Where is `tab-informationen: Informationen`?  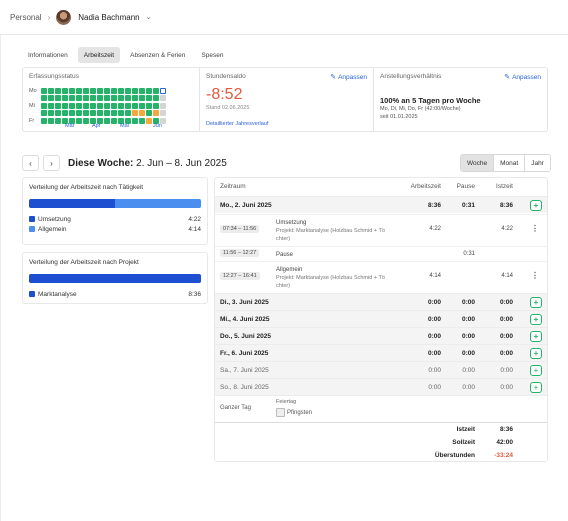 tab-informationen: Informationen is located at coordinates (48, 55).